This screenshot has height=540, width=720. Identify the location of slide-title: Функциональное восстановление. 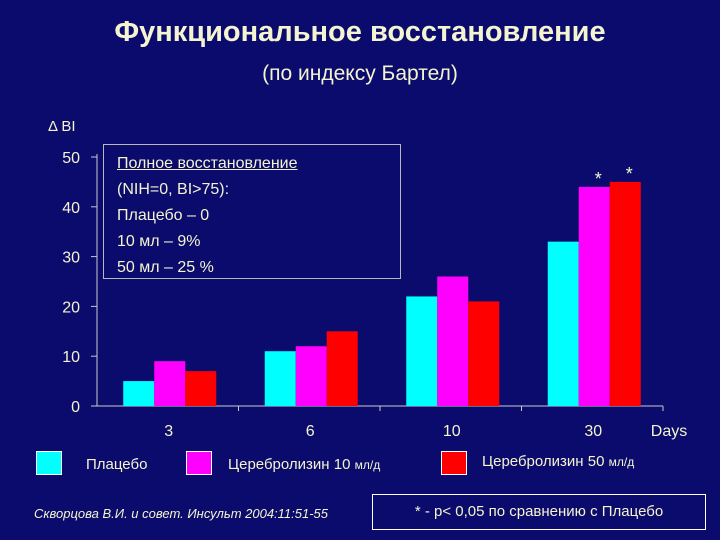
(360, 32).